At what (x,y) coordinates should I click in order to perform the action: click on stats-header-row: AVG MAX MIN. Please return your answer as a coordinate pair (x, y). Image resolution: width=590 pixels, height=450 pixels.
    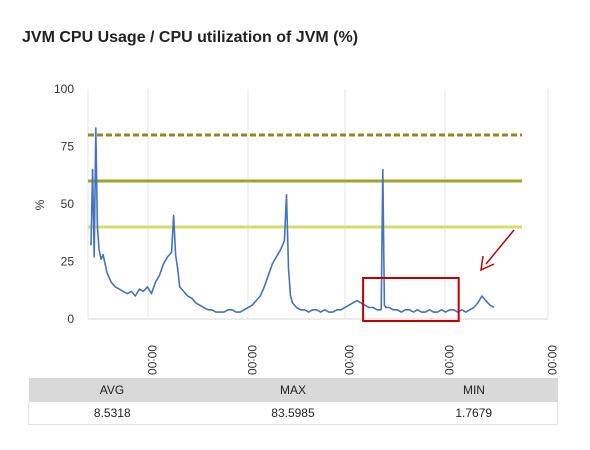
    Looking at the image, I should click on (293, 390).